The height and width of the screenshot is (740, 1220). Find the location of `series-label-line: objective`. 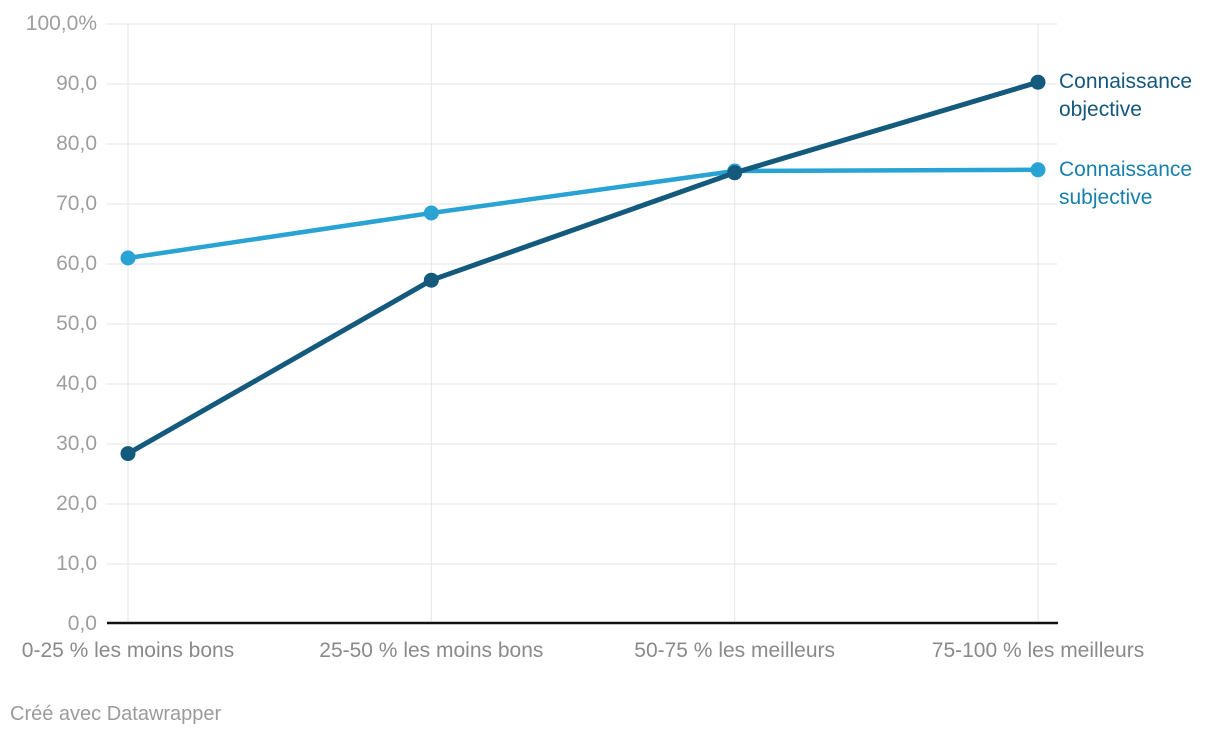

series-label-line: objective is located at coordinates (1100, 110).